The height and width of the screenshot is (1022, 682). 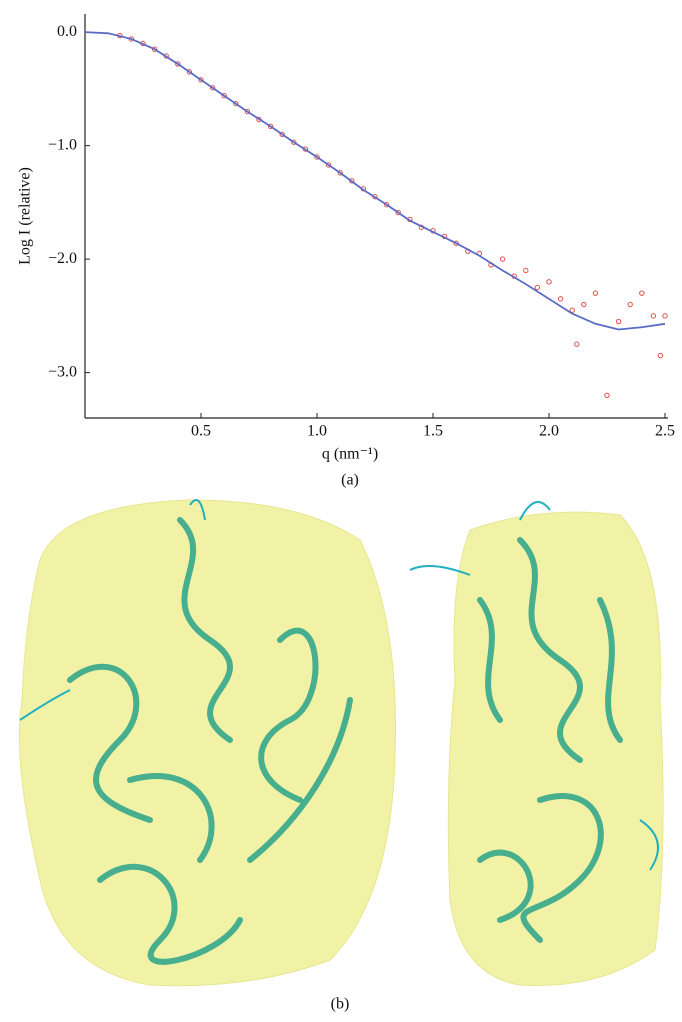 I want to click on x-axis-label: q (nm⁻¹), so click(x=350, y=454).